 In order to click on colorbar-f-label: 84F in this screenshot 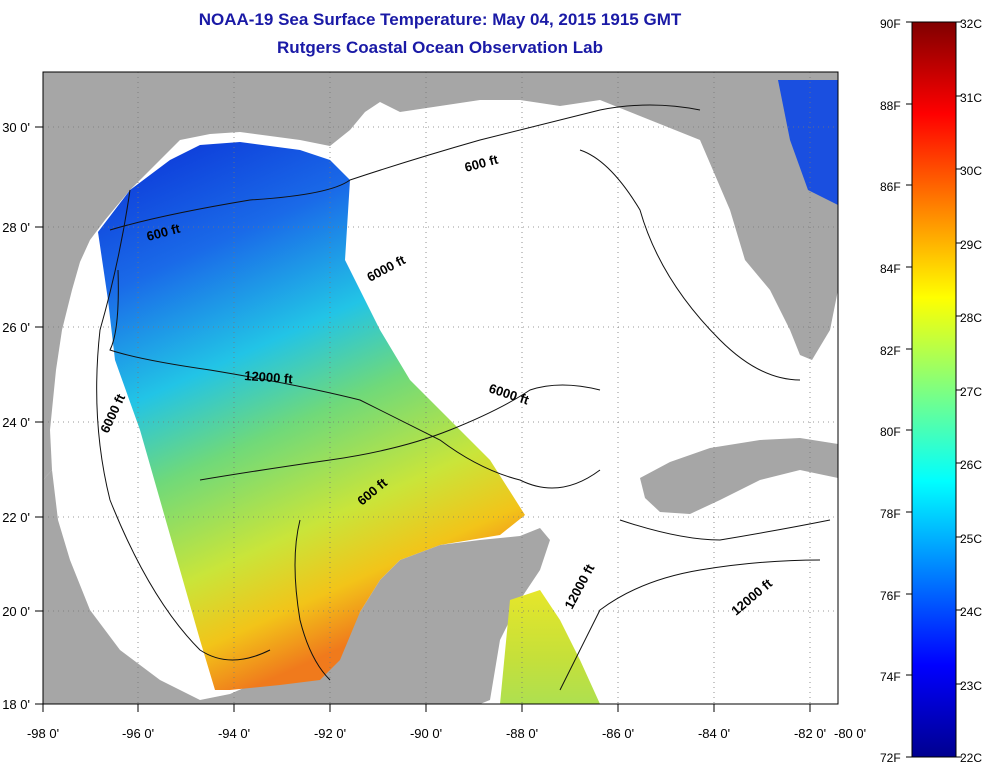, I will do `click(890, 269)`.